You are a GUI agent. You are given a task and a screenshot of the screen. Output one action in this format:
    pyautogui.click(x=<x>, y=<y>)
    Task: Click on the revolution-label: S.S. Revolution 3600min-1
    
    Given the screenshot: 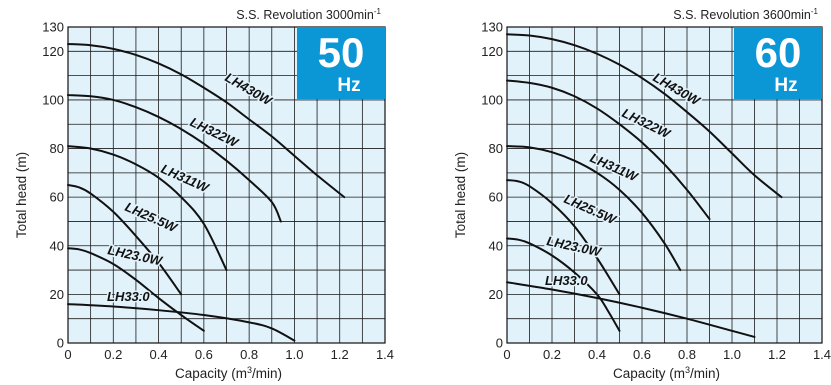 What is the action you would take?
    pyautogui.click(x=745, y=14)
    